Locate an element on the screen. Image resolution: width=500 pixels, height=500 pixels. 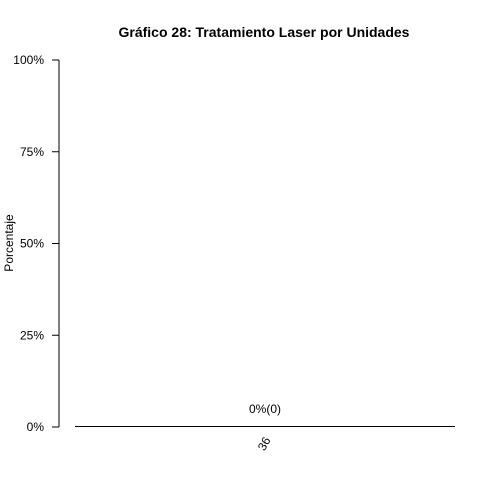
bar-data-label: 0%(0) is located at coordinates (265, 409).